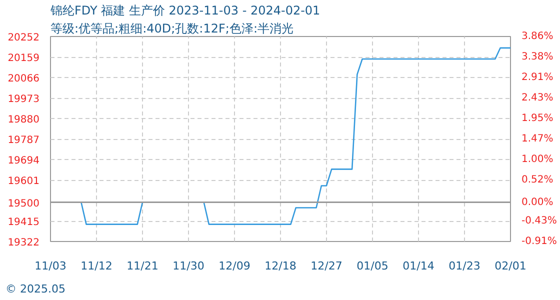 This screenshot has height=300, width=560. I want to click on y-tick-label: 20252, so click(24, 38).